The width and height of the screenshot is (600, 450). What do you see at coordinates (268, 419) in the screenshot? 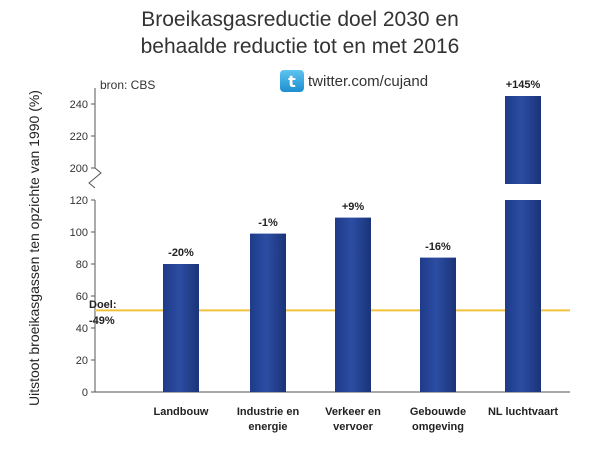
I see `category-label: Industrie en energie` at bounding box center [268, 419].